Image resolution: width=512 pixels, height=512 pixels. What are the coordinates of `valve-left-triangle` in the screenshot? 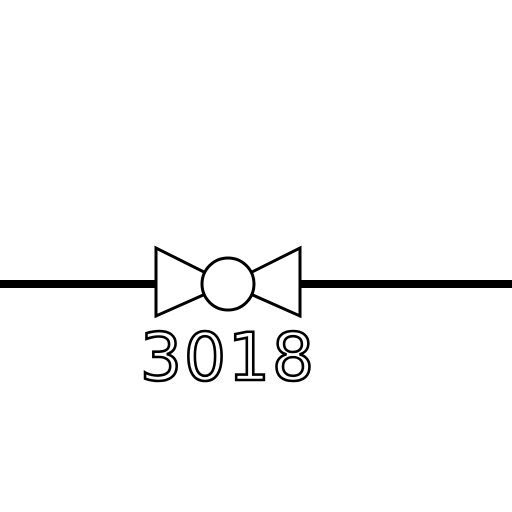 It's located at (193, 282).